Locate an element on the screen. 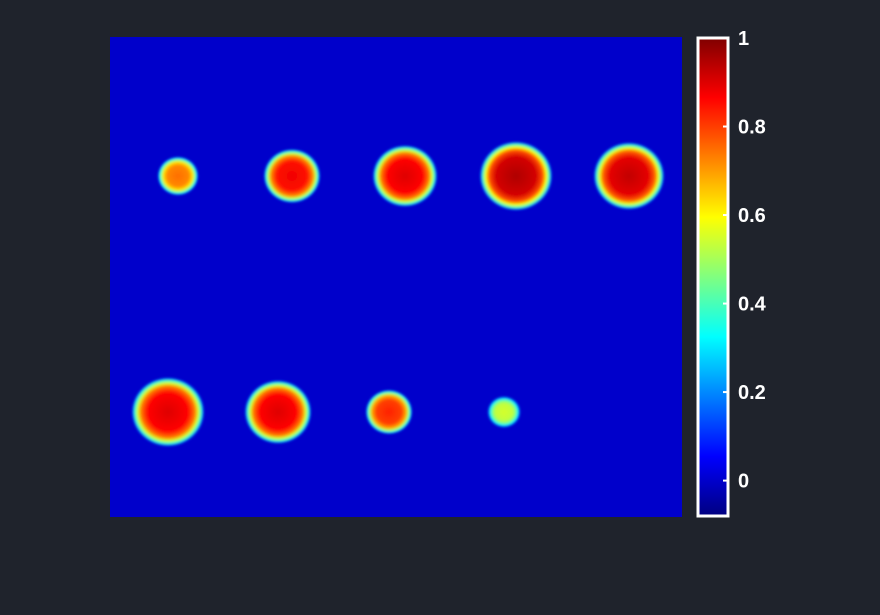  colorbar: 1 0.8 0.6 0.4 0.2 0 is located at coordinates (731, 273).